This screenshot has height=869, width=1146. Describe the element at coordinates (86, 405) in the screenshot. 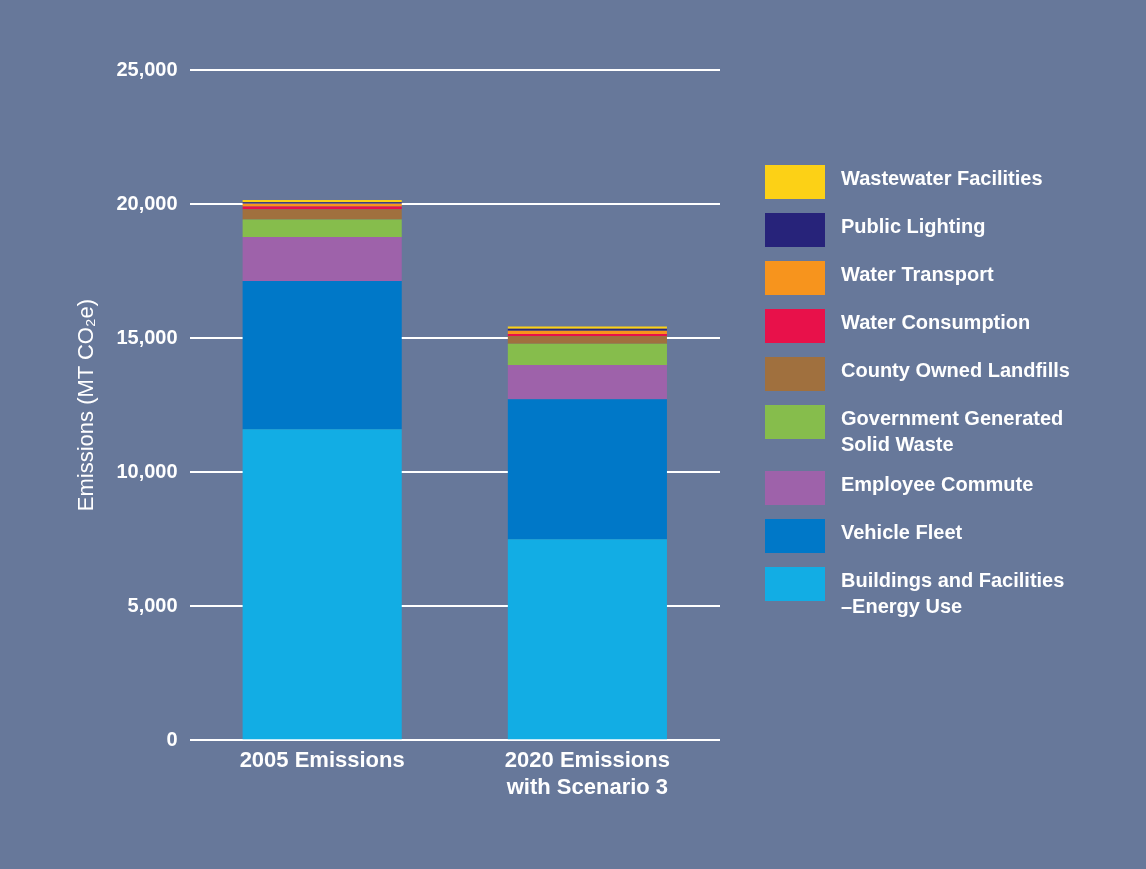

I see `y-axis-title: Emissions (MT CO₂e)` at that location.